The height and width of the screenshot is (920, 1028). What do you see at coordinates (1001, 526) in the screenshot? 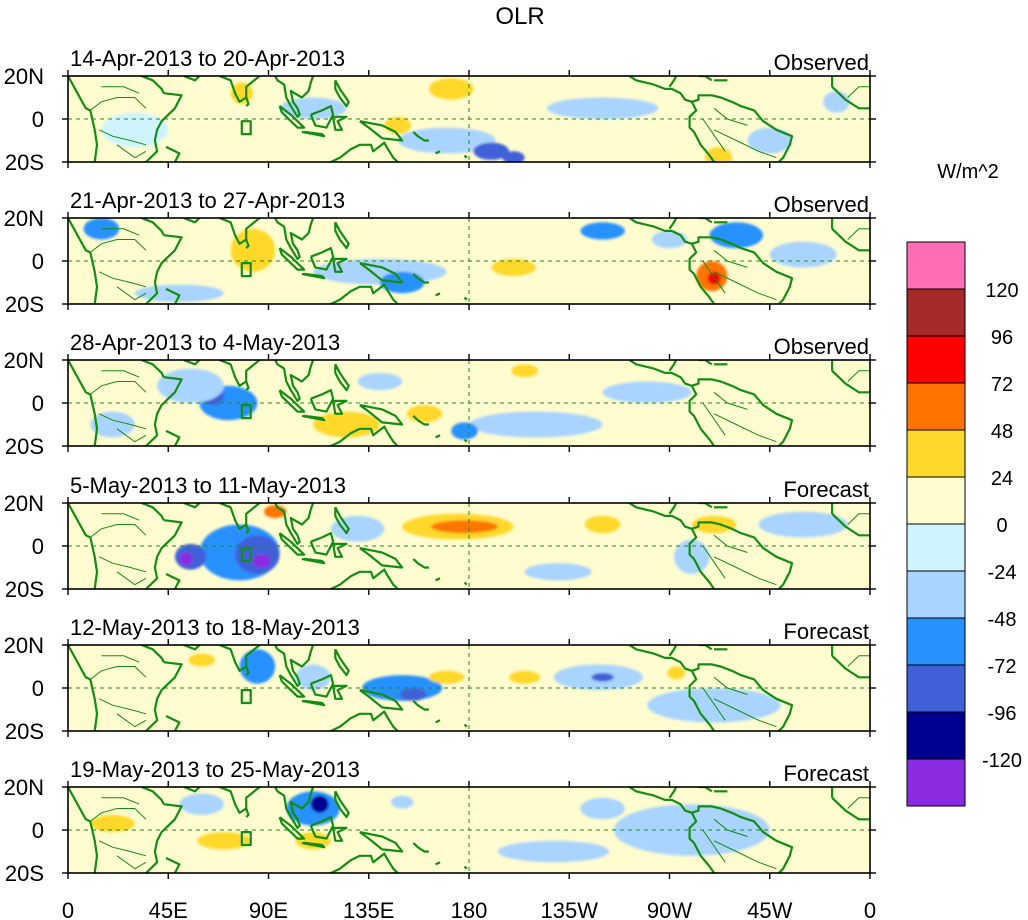
I see `colorbar-level-label: 0` at bounding box center [1001, 526].